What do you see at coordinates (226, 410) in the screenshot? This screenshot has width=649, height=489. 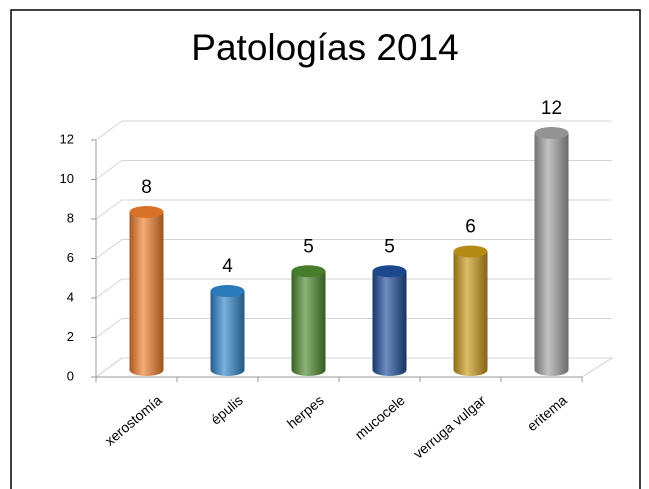 I see `x-tick-label: épulis` at bounding box center [226, 410].